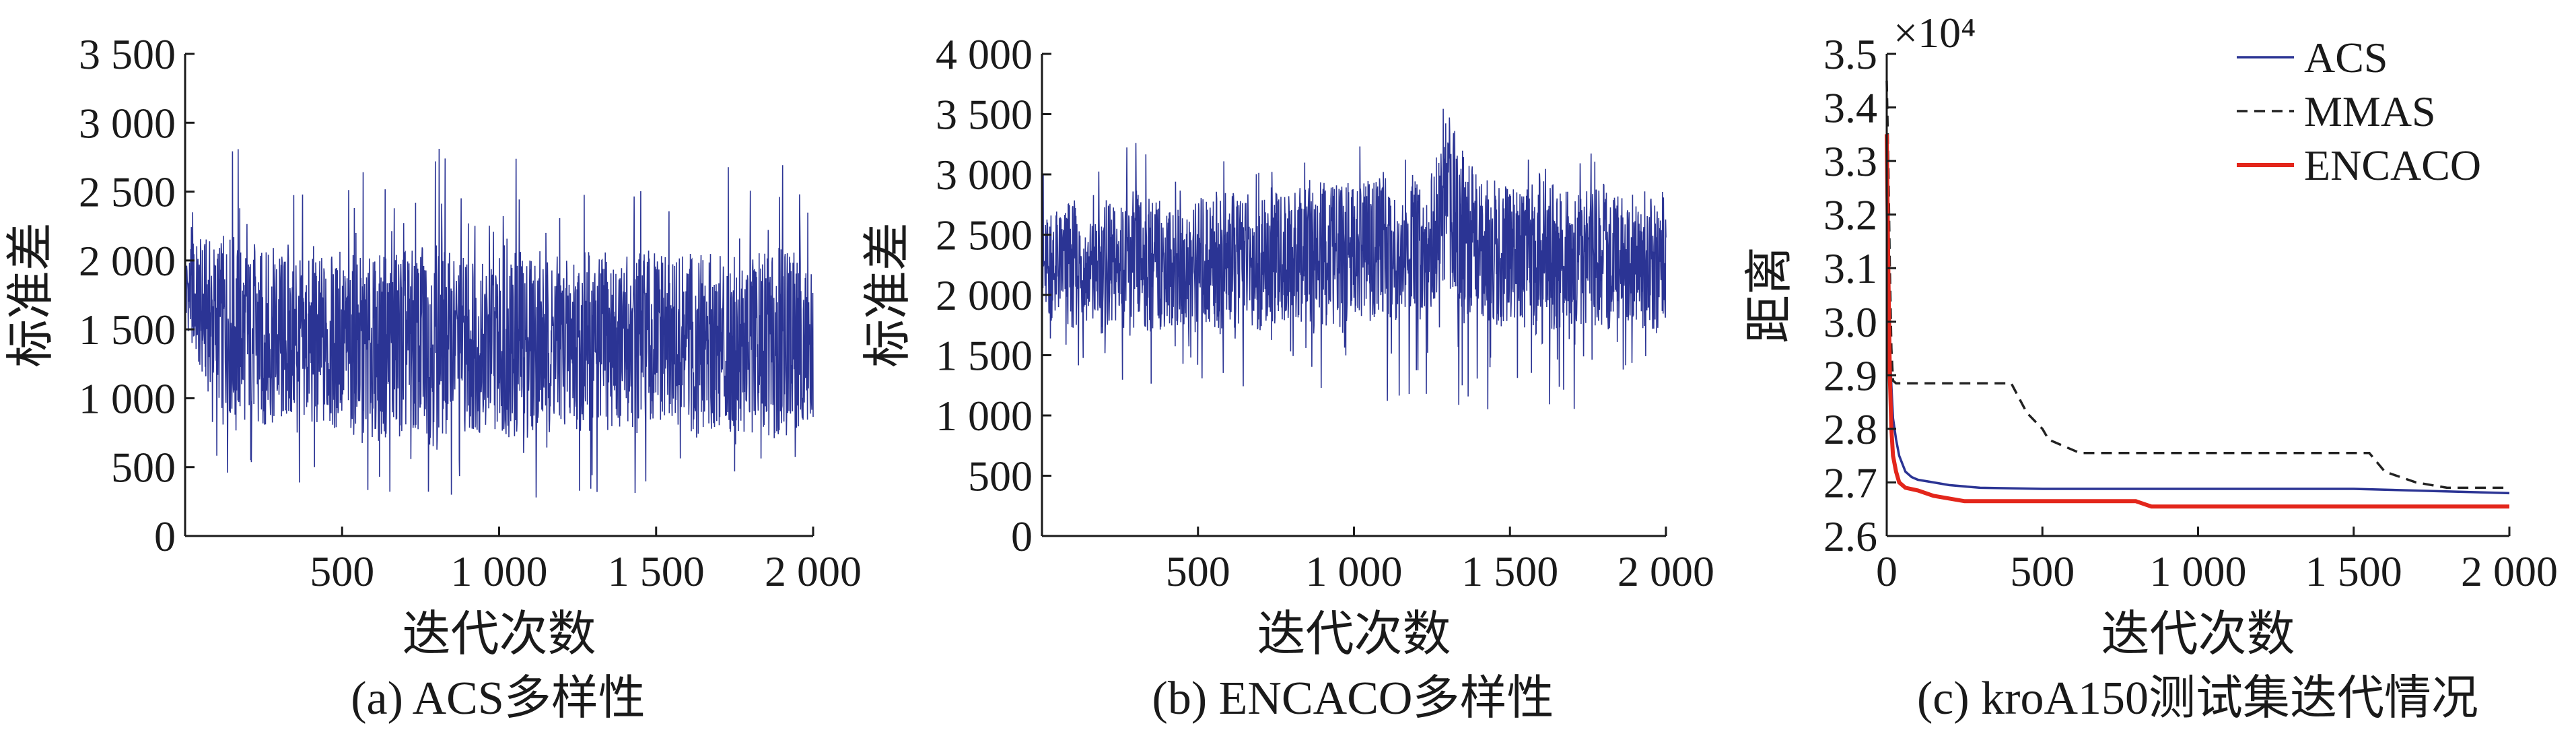 This screenshot has height=738, width=2576. I want to click on chart-legend: ACS MMAS ENCACO, so click(2359, 112).